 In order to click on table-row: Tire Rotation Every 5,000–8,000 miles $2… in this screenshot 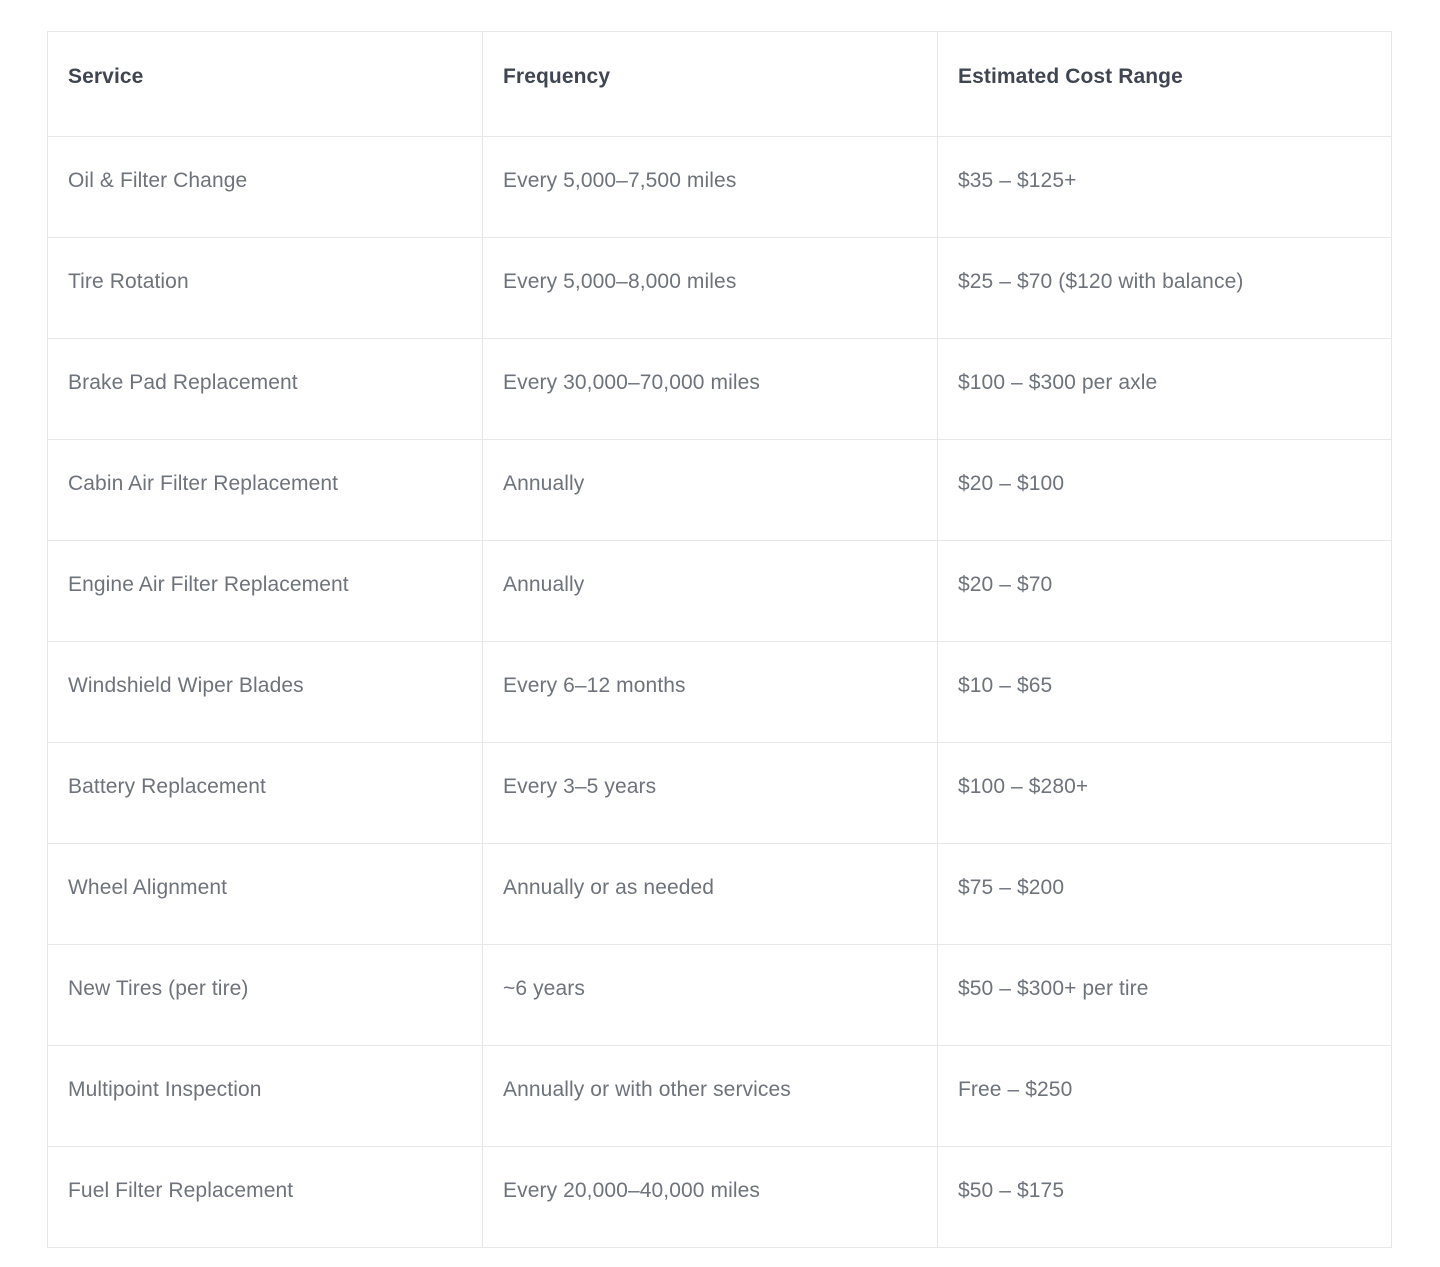, I will do `click(719, 288)`.